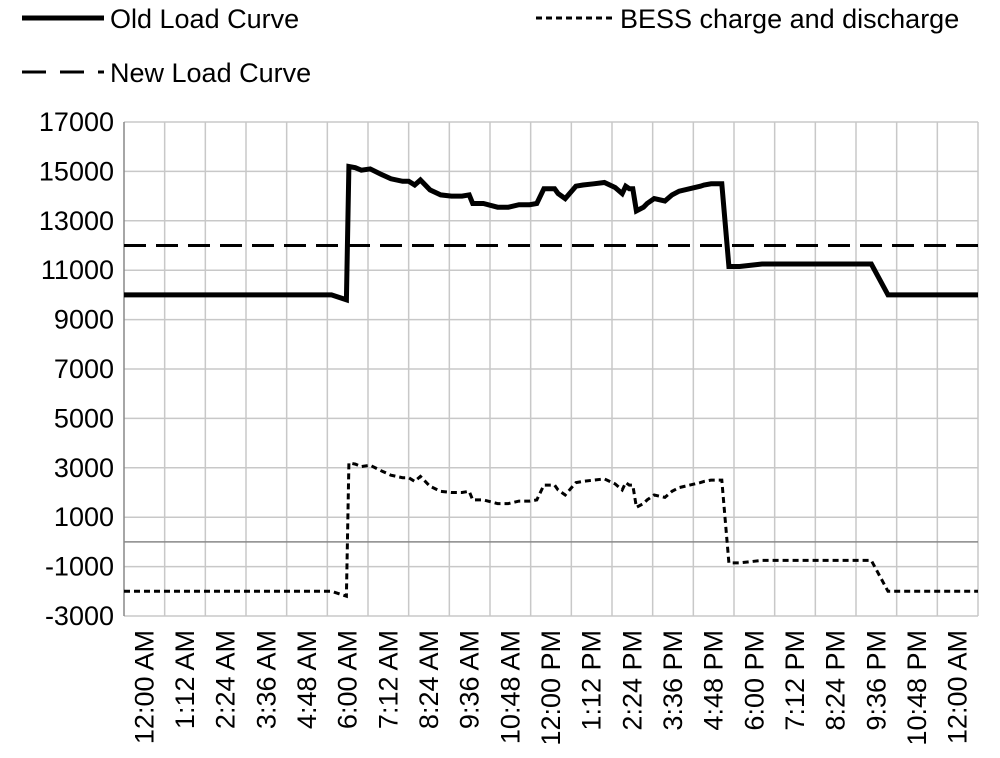  Describe the element at coordinates (226, 679) in the screenshot. I see `x-tick-label: 2:24 AM` at that location.